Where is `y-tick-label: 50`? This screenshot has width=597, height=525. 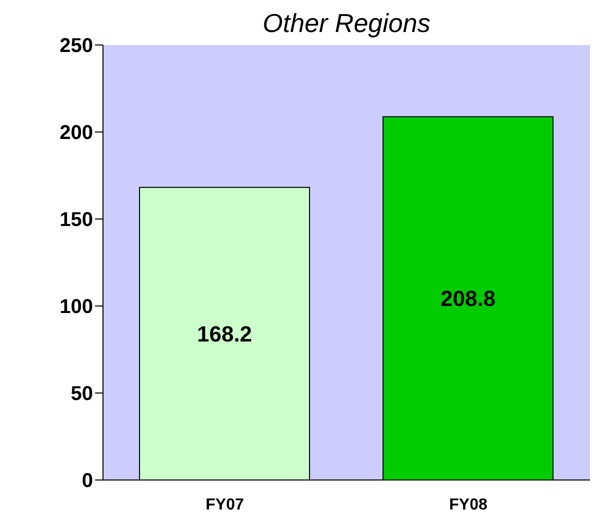 y-tick-label: 50 is located at coordinates (81, 394).